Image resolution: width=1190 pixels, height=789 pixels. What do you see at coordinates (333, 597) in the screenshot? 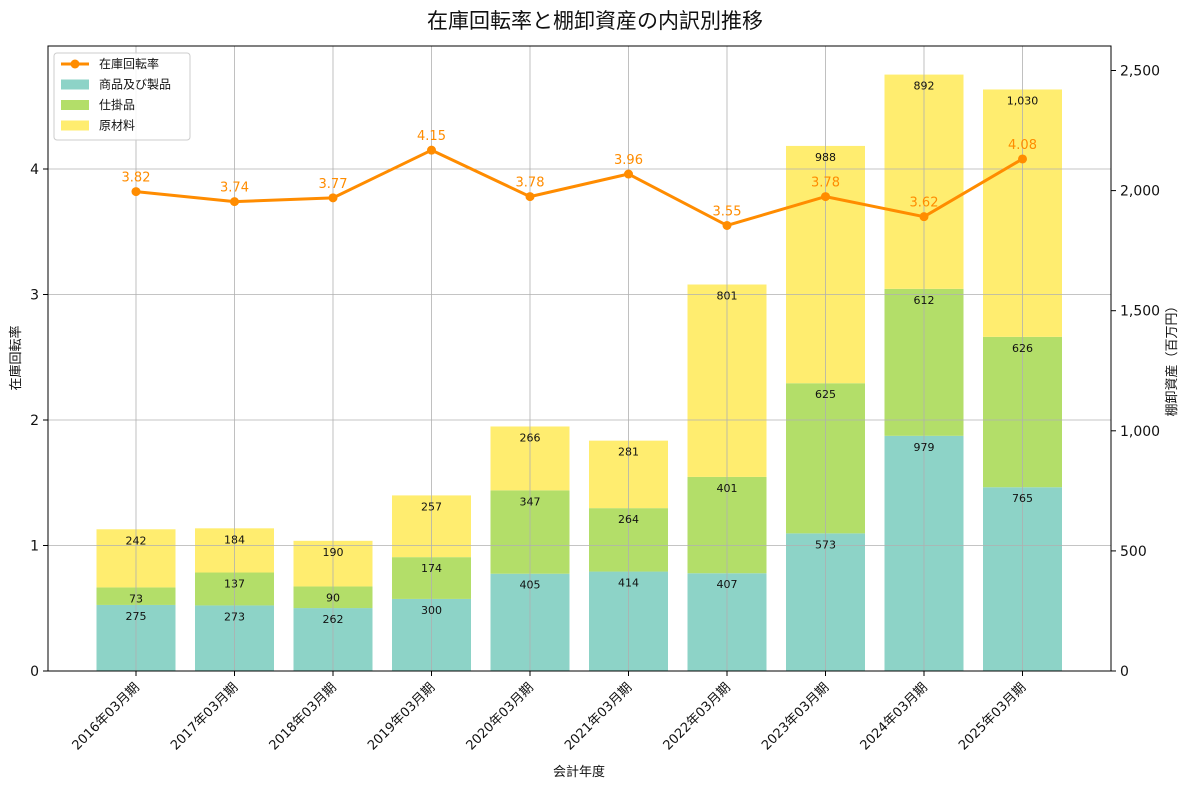
I see `bar-value-label: 90` at bounding box center [333, 597].